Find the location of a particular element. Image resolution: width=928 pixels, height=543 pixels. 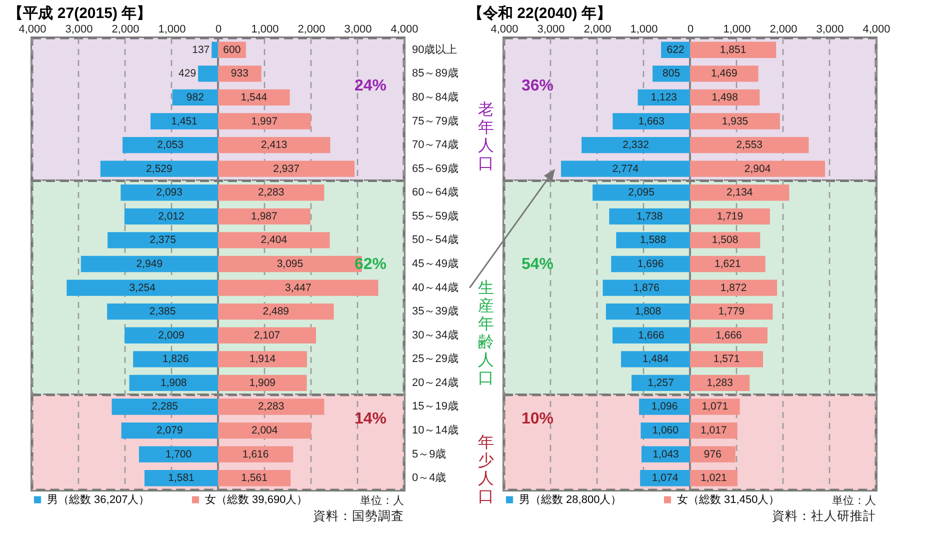

y-tick-label: 55～59歳 is located at coordinates (435, 215).